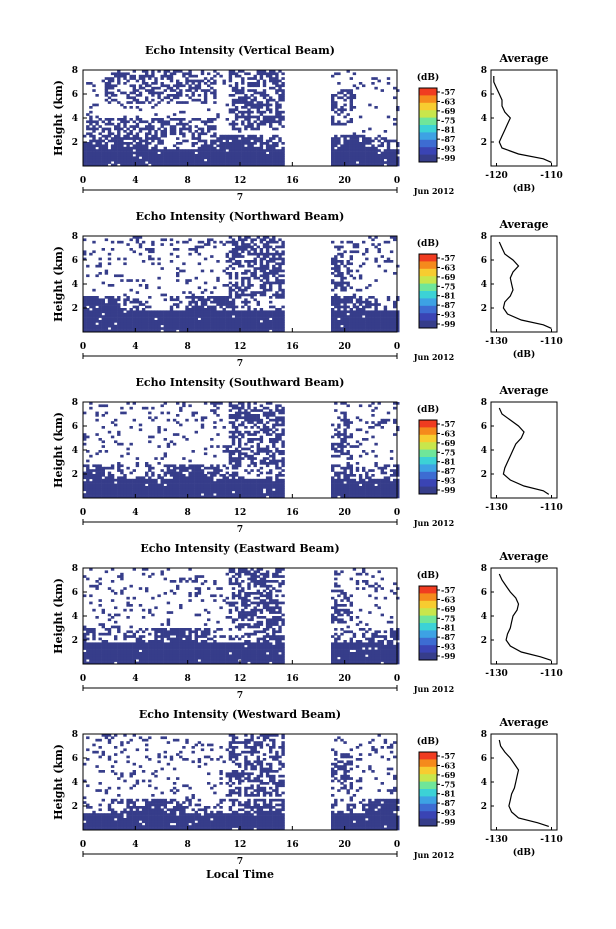 The image size is (616, 929). I want to click on x-tick-label: 12, so click(240, 347).